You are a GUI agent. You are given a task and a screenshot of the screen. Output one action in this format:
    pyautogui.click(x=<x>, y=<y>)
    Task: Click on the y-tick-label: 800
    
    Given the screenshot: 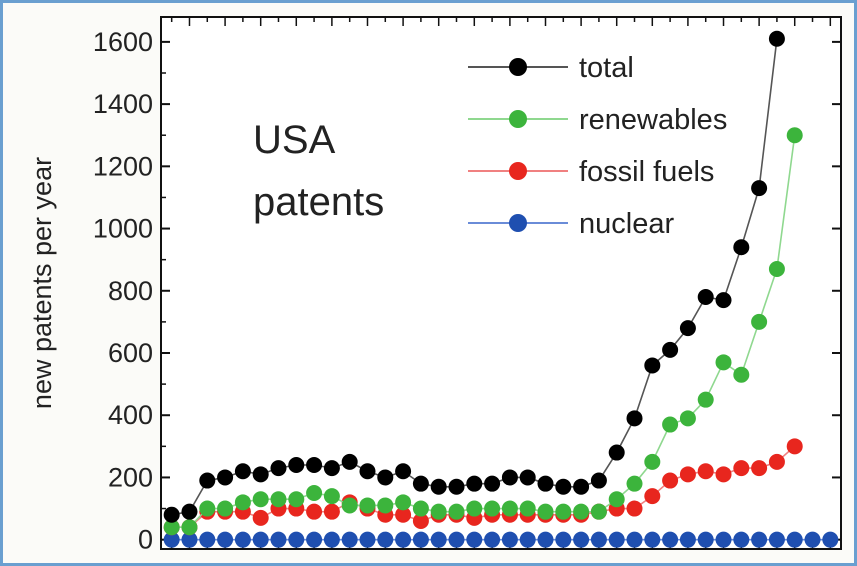 What is the action you would take?
    pyautogui.click(x=130, y=291)
    